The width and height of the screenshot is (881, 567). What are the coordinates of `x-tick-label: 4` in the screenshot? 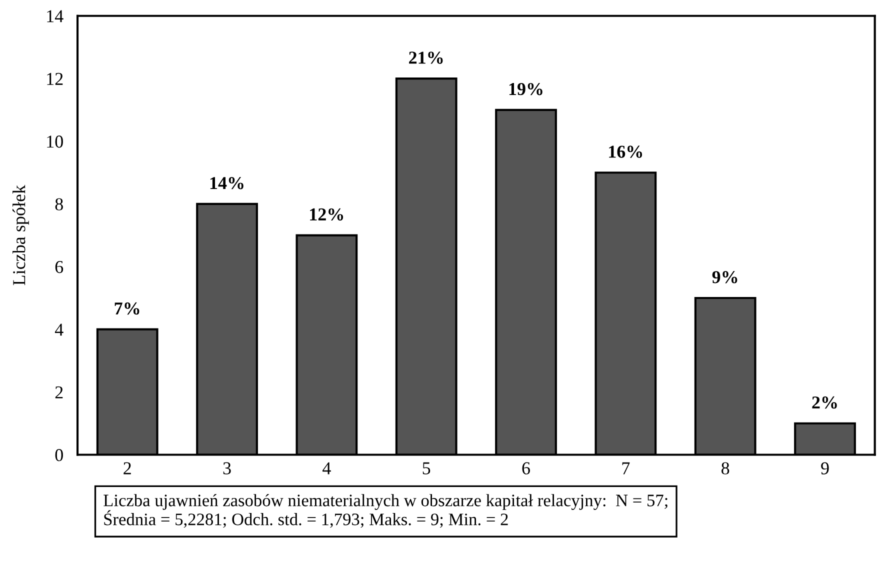 It's located at (326, 468).